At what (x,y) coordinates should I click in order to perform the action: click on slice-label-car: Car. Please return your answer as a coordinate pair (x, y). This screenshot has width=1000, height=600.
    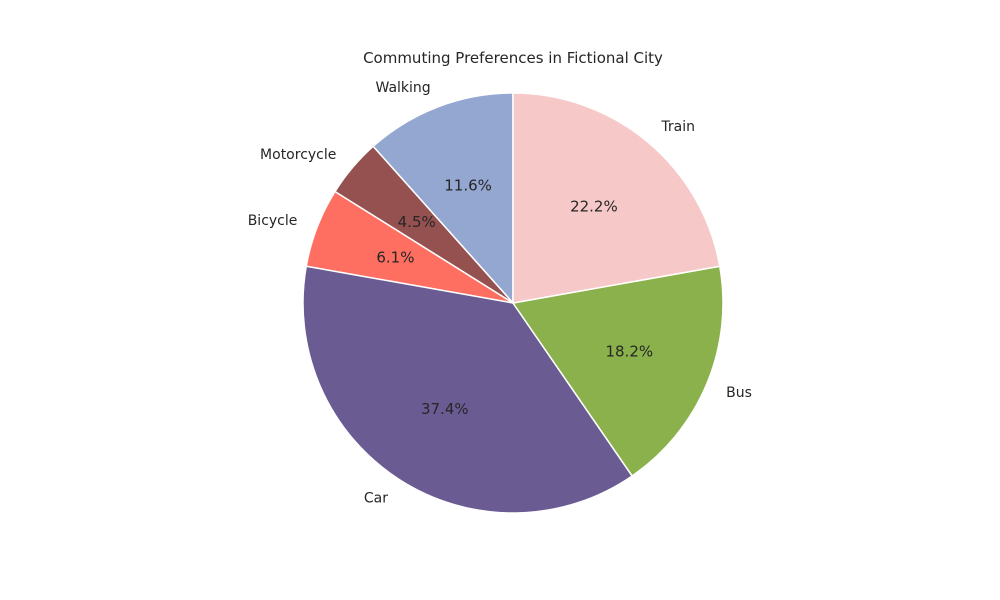
    Looking at the image, I should click on (376, 498).